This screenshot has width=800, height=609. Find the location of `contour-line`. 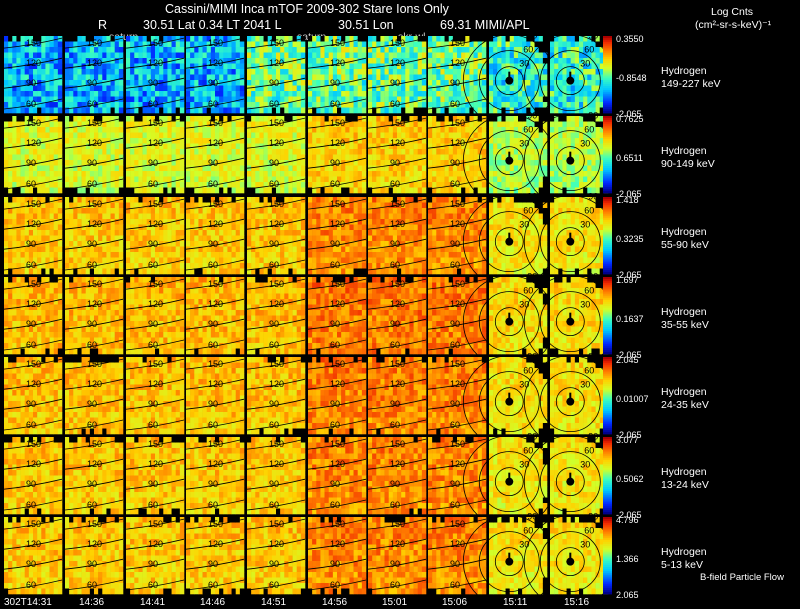

contour-line is located at coordinates (33, 184).